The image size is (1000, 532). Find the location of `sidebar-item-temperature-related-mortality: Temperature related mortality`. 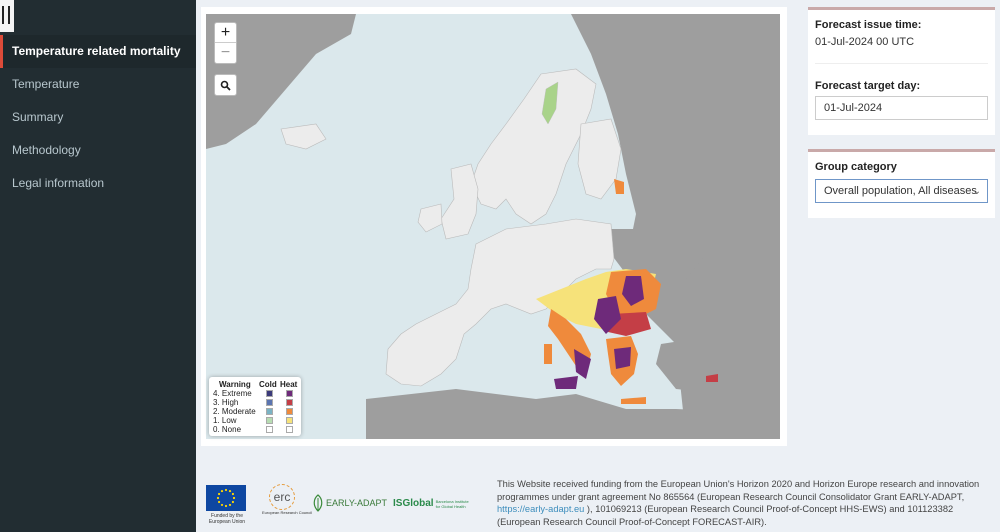

sidebar-item-temperature-related-mortality: Temperature related mortality is located at coordinates (98, 51).